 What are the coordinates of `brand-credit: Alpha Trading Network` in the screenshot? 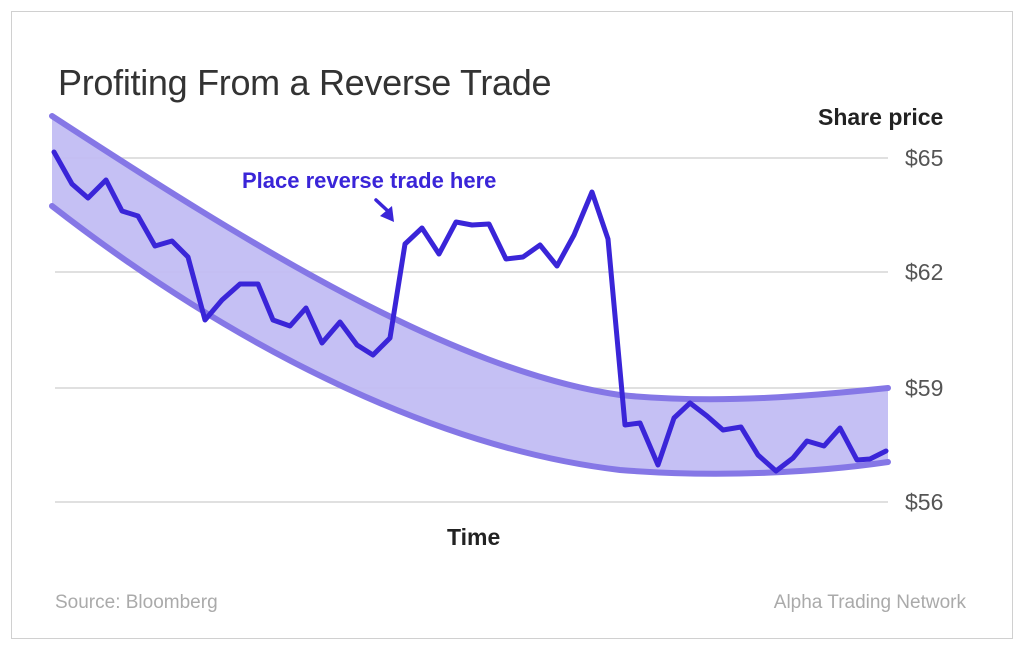 It's located at (869, 602).